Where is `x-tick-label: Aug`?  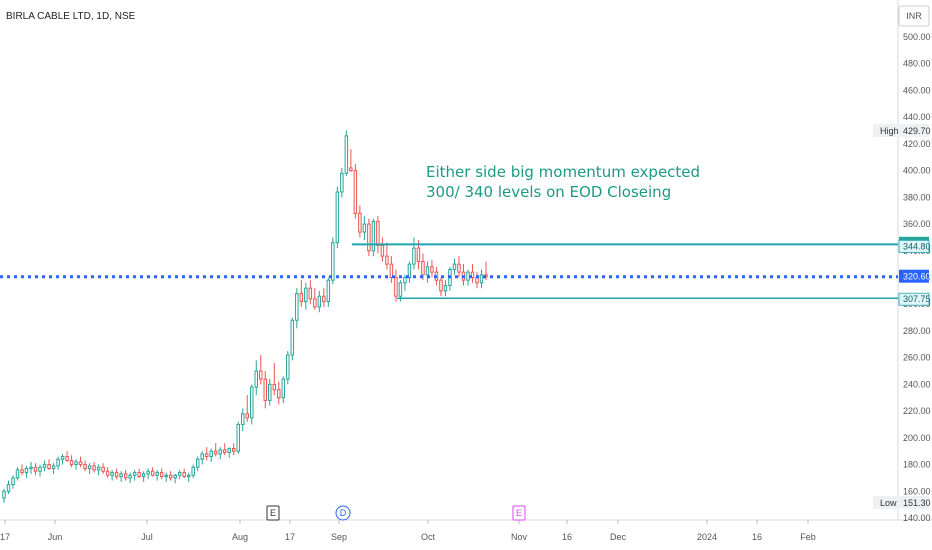 x-tick-label: Aug is located at coordinates (240, 537).